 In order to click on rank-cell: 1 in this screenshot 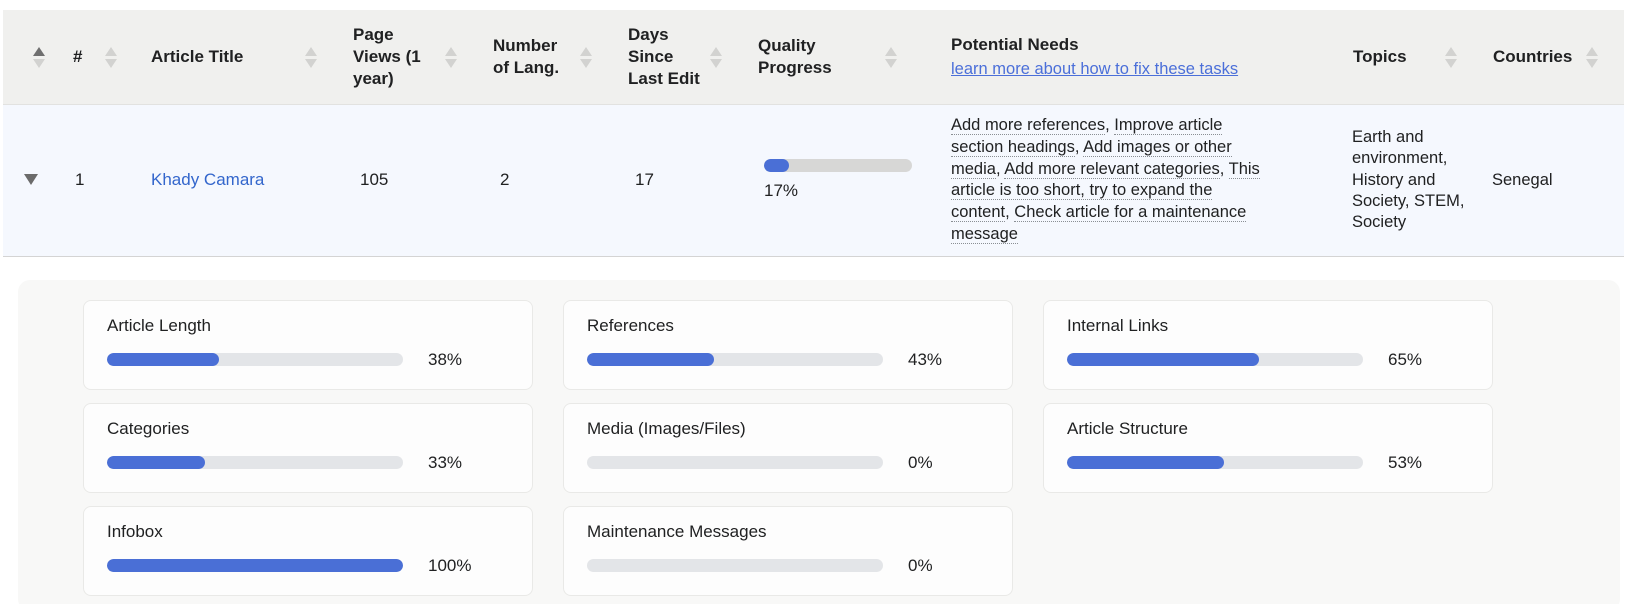, I will do `click(80, 180)`.